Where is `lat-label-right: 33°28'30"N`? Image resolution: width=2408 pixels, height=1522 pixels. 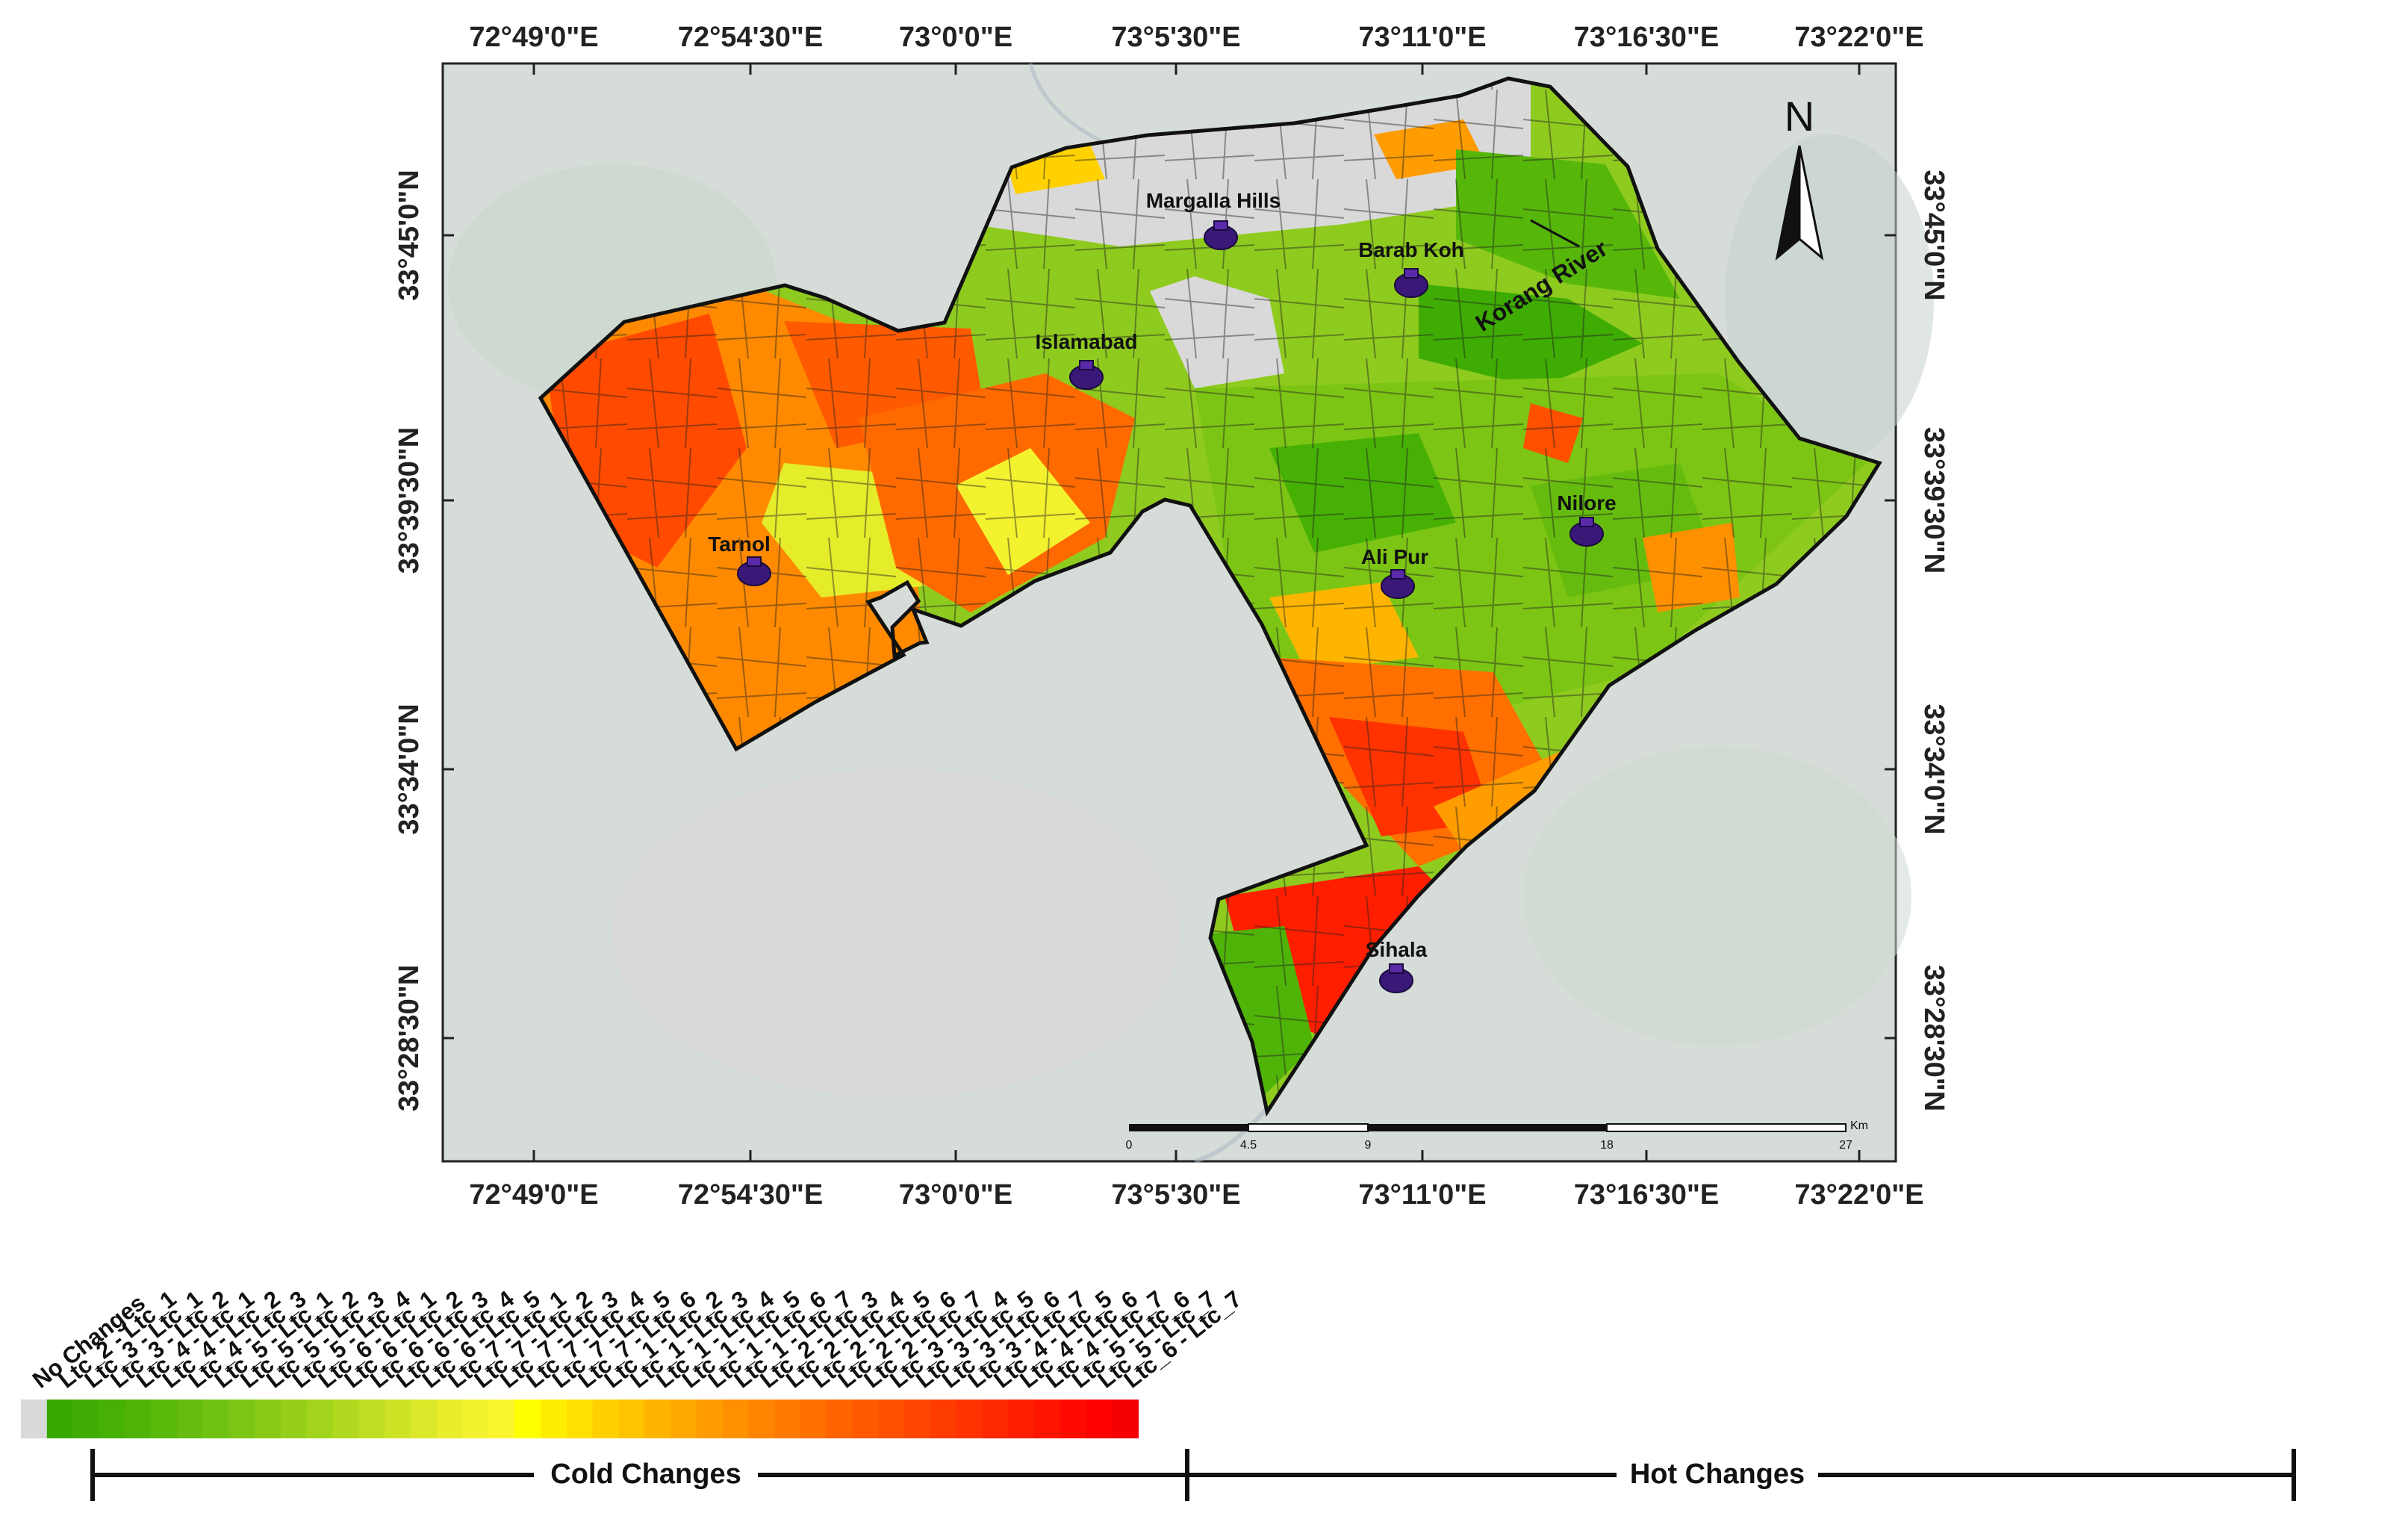 lat-label-right: 33°28'30"N is located at coordinates (1934, 1038).